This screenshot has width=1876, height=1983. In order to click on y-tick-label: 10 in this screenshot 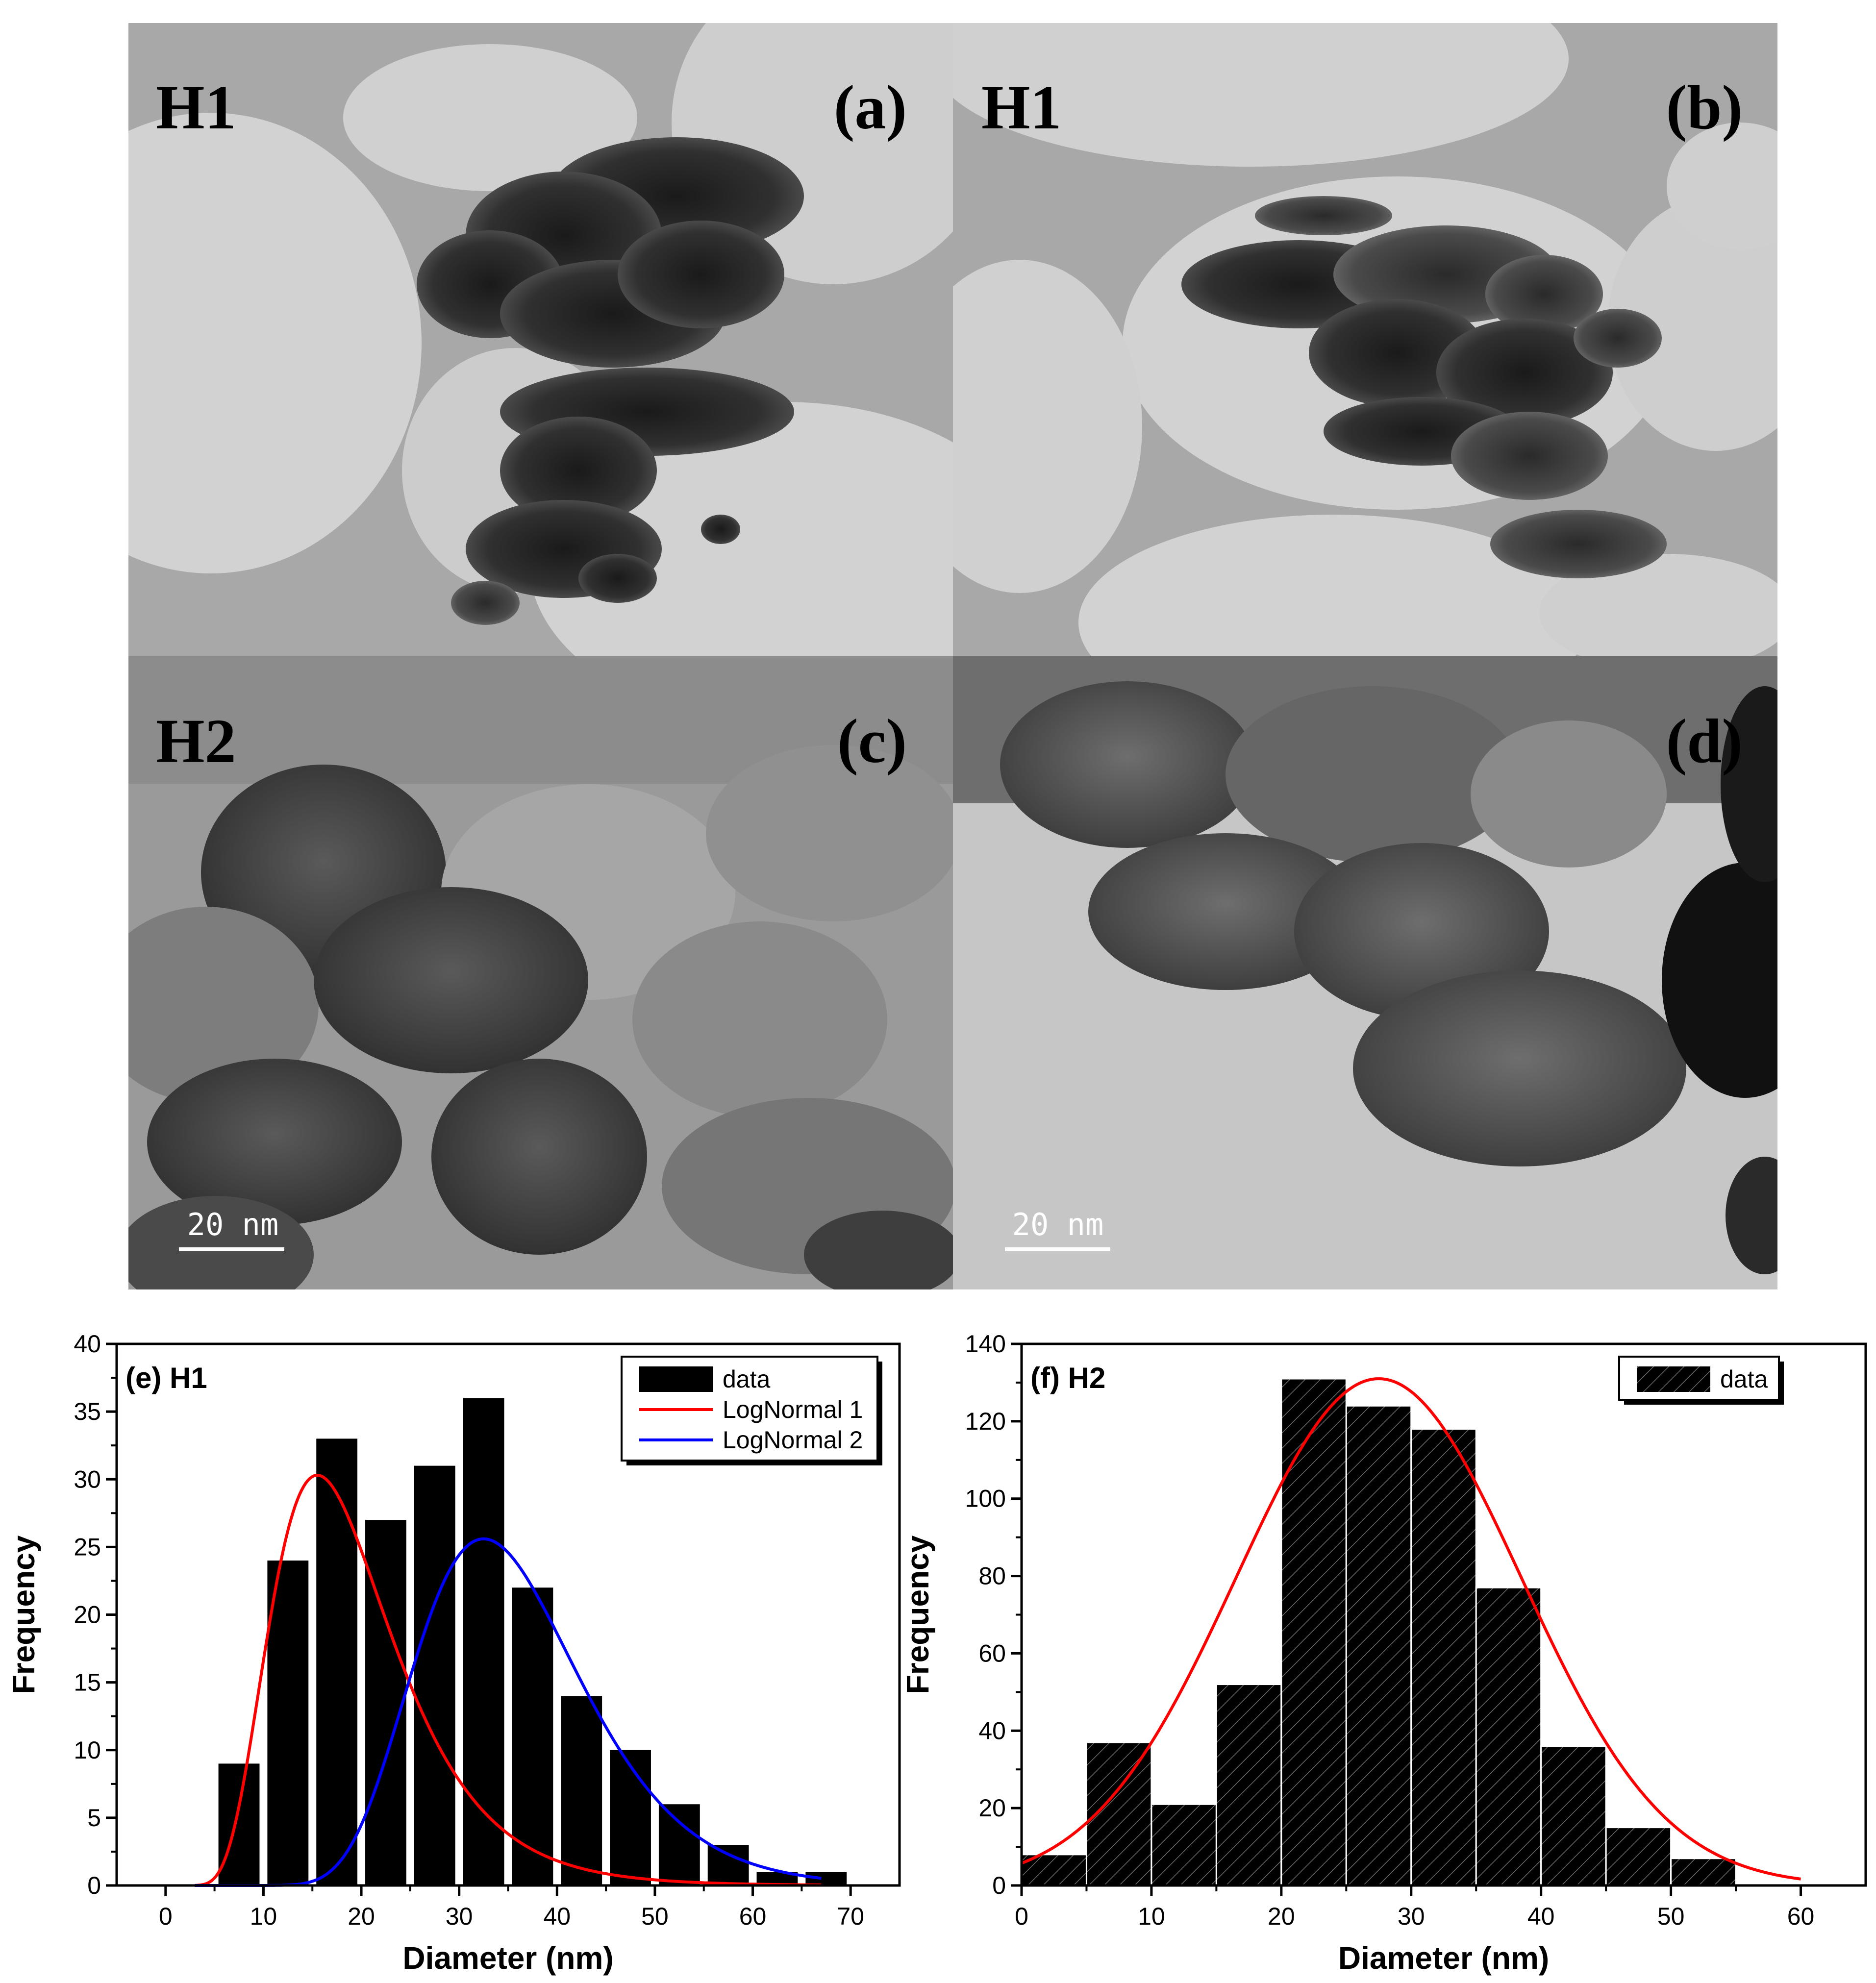, I will do `click(87, 1750)`.